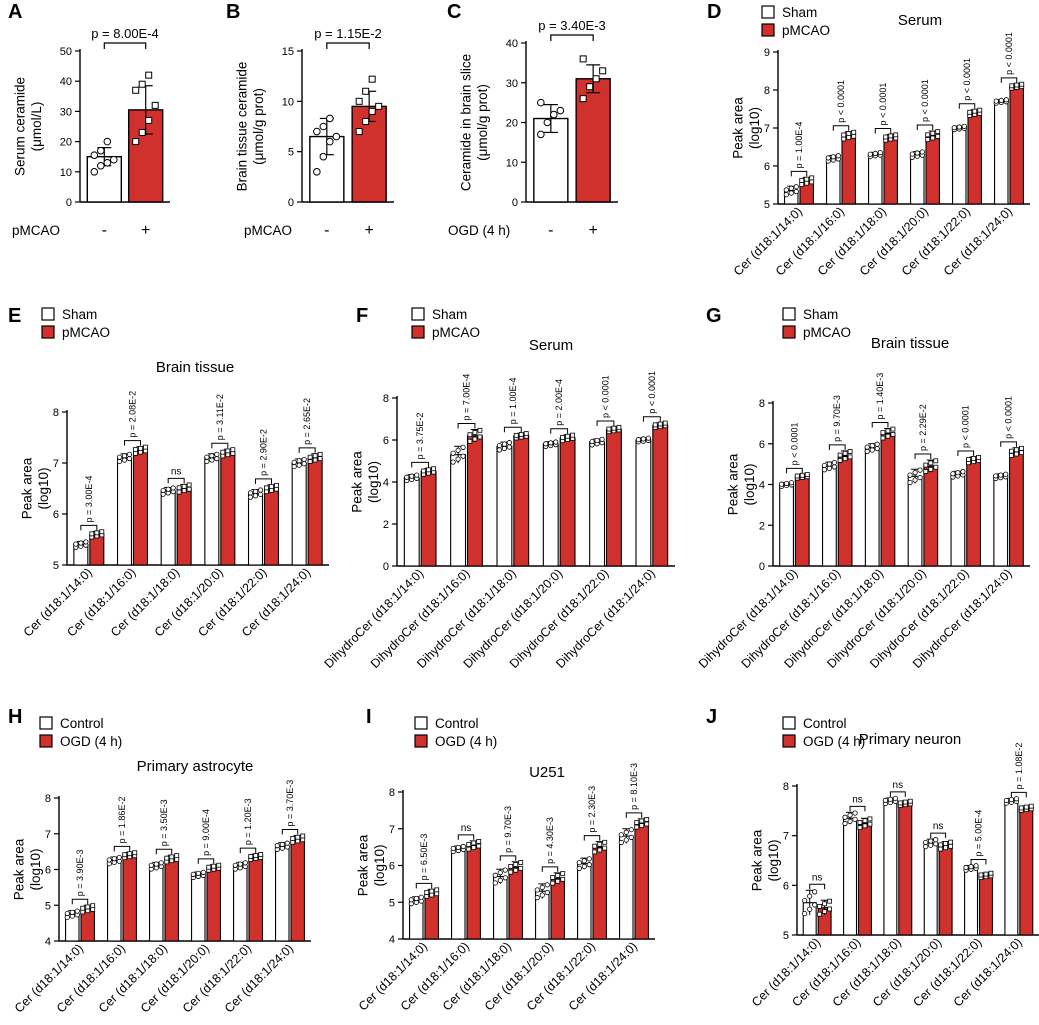 Image resolution: width=1039 pixels, height=1025 pixels. Describe the element at coordinates (733, 484) in the screenshot. I see `y-axis-label-line: Peak area` at that location.